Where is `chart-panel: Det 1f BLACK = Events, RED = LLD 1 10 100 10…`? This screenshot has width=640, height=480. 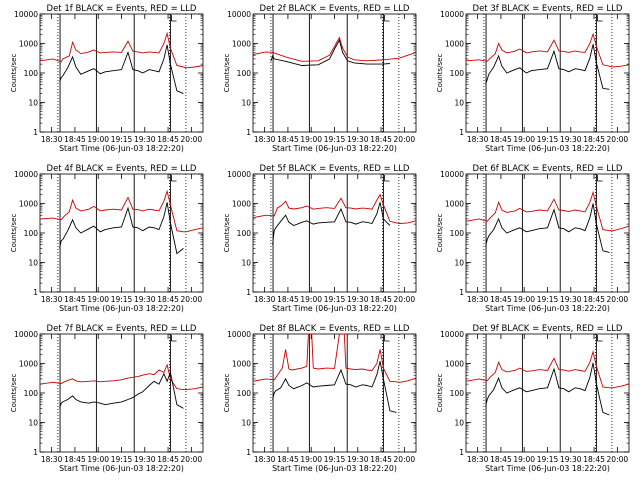 chart-panel: Det 1f BLACK = Events, RED = LLD 1 10 100 10… is located at coordinates (107, 78).